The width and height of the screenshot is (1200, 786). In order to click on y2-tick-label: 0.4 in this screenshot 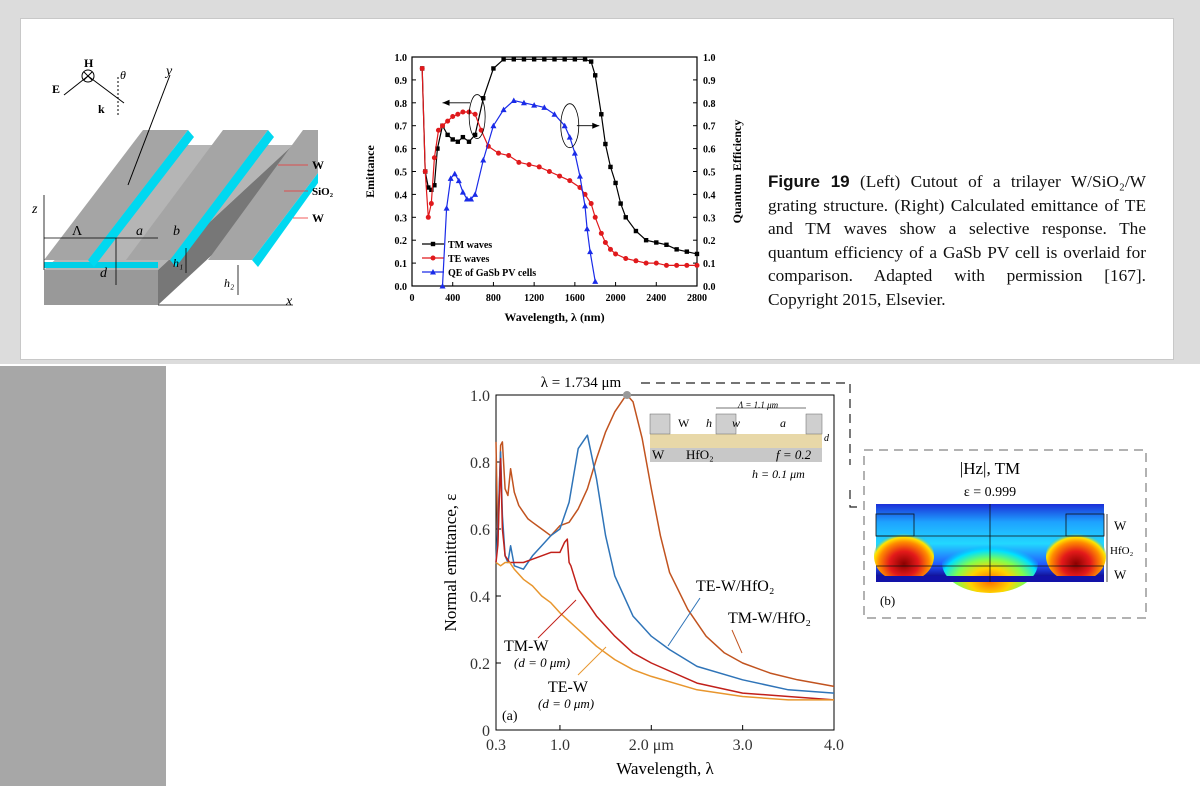, I will do `click(709, 195)`.